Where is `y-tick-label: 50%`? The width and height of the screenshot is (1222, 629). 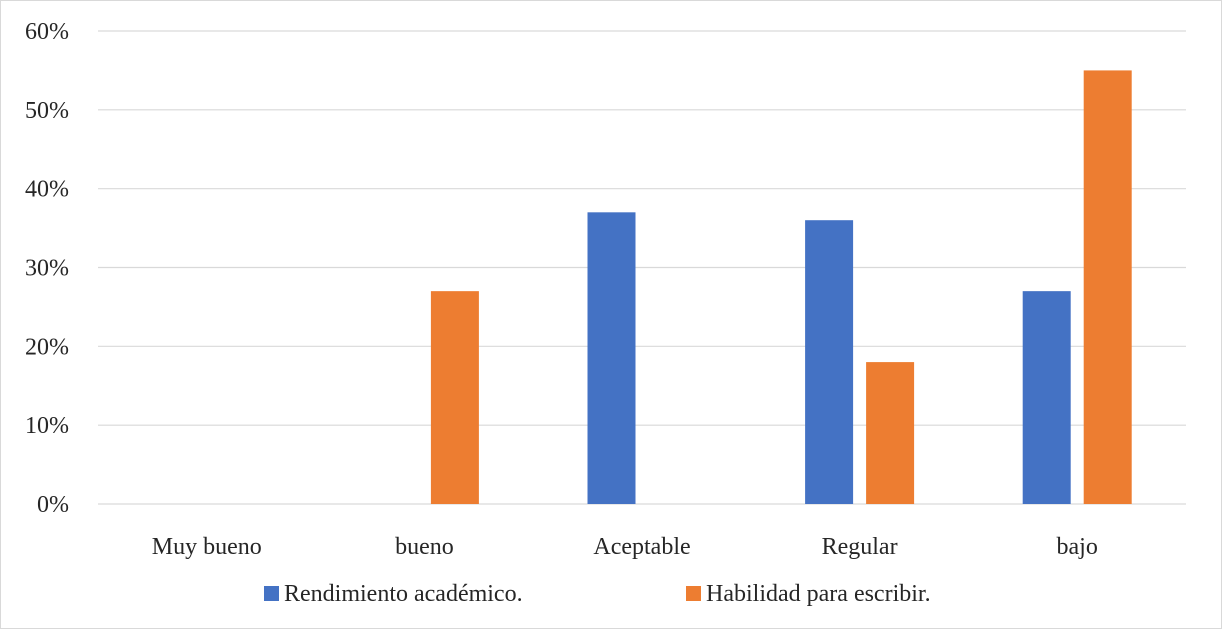 y-tick-label: 50% is located at coordinates (47, 111).